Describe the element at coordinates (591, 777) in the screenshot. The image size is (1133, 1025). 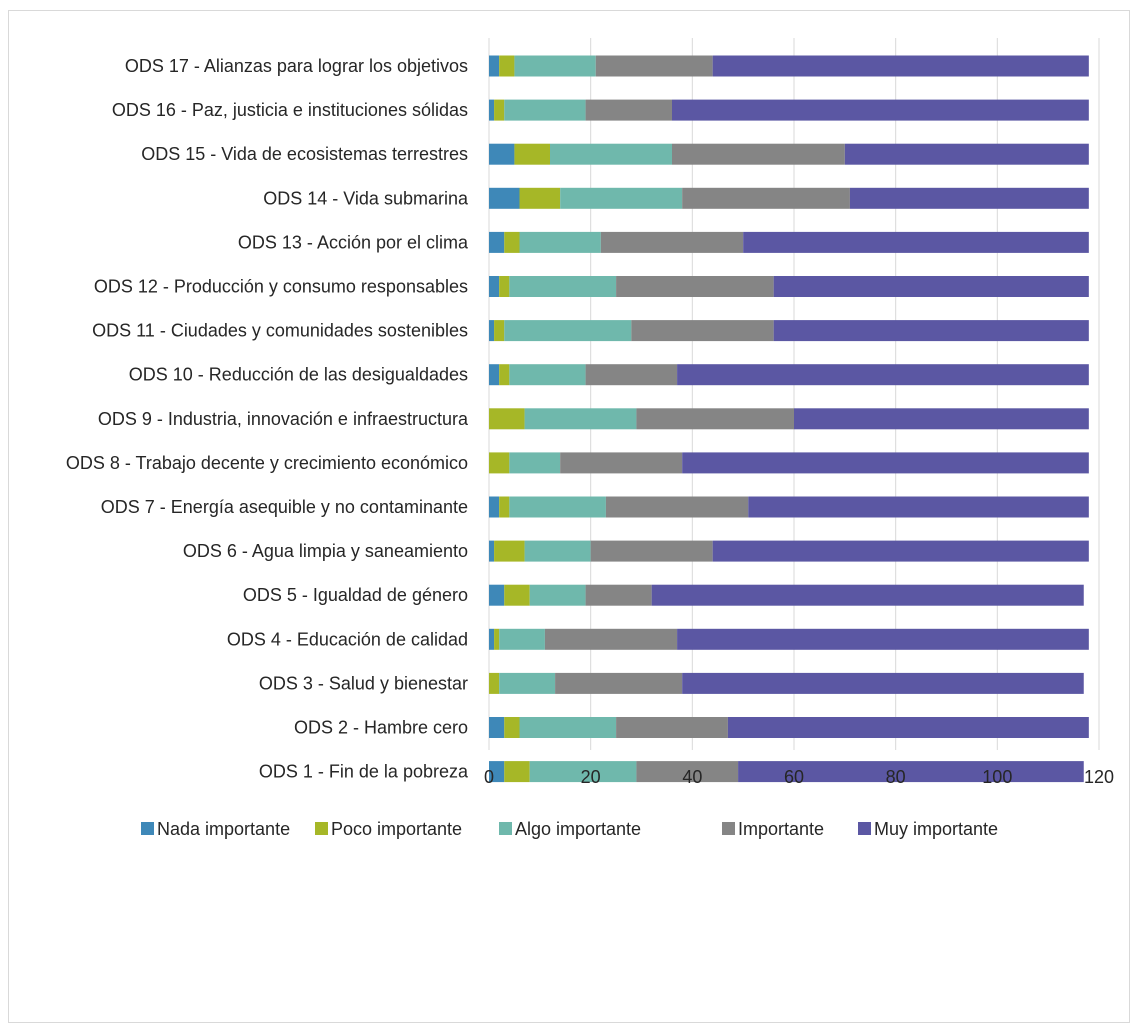
I see `x-tick-label: 20` at that location.